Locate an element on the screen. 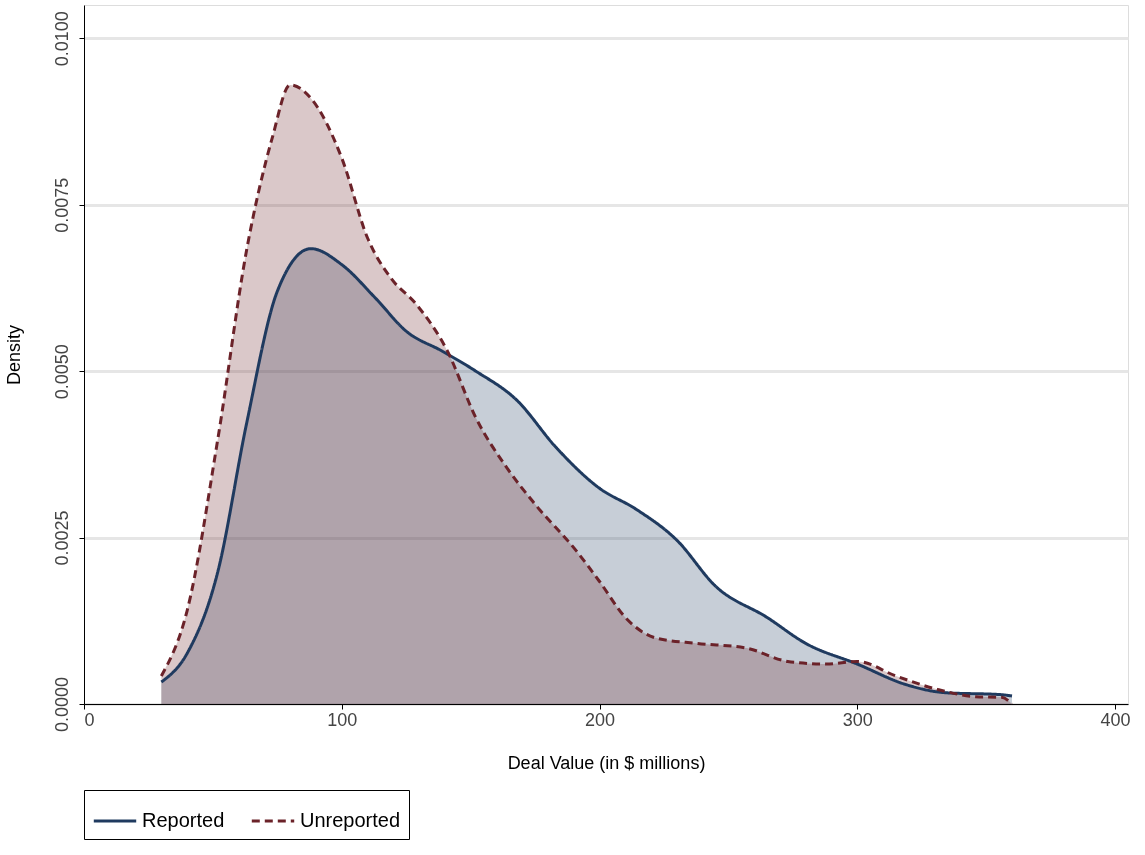  x-tick-label: 100 is located at coordinates (342, 719).